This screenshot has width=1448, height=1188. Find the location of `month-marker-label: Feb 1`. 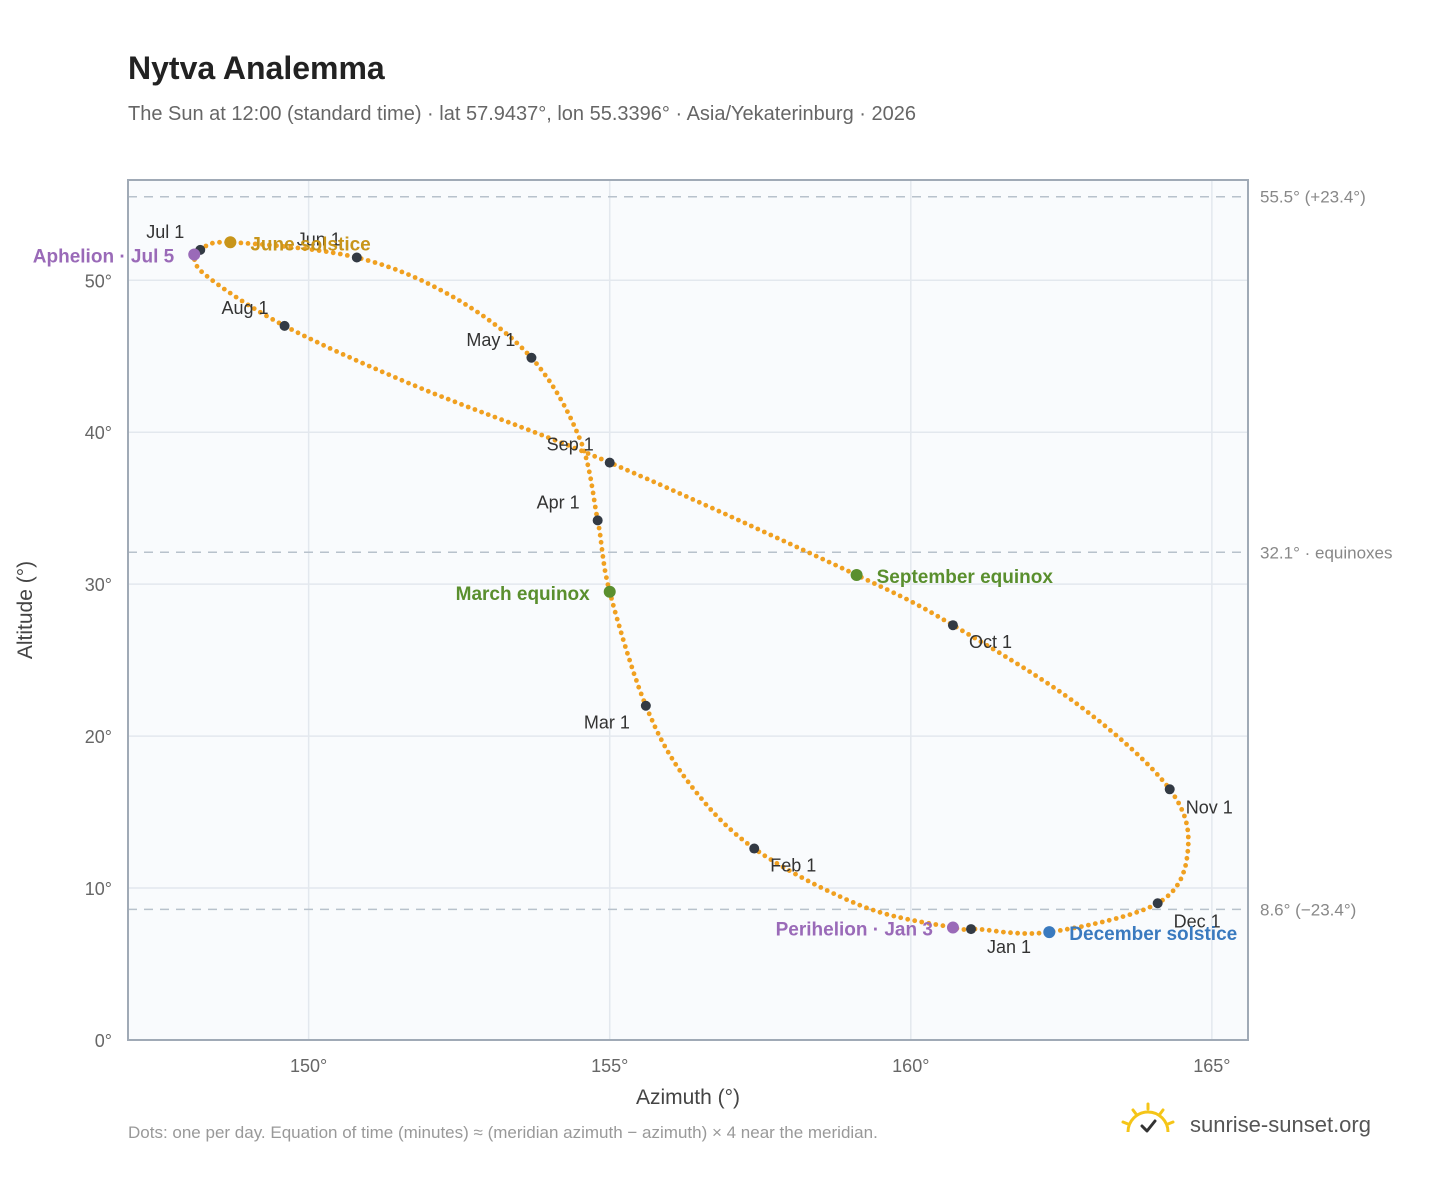

month-marker-label: Feb 1 is located at coordinates (793, 866).